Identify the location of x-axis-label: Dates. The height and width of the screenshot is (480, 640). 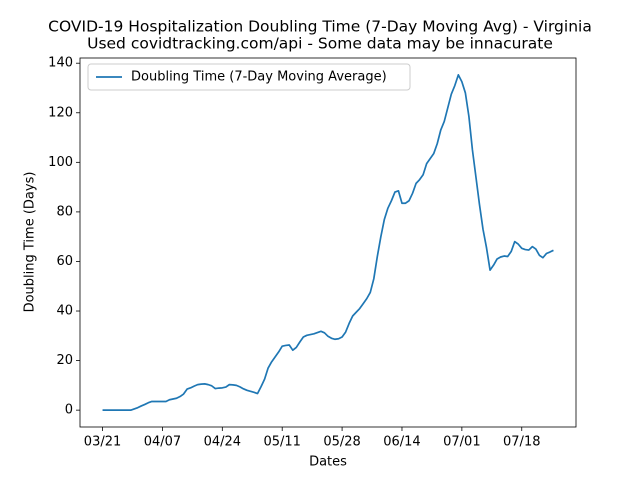
(328, 462).